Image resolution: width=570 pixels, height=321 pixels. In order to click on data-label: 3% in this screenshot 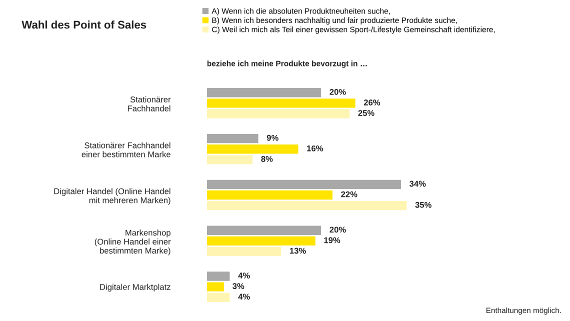, I will do `click(238, 286)`.